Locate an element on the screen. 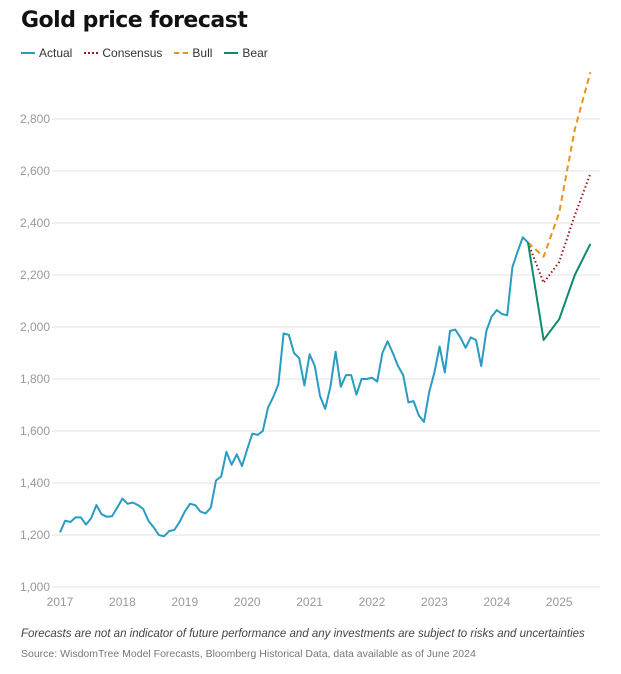 Image resolution: width=621 pixels, height=674 pixels. y-tick-label: 1,600 is located at coordinates (35, 431).